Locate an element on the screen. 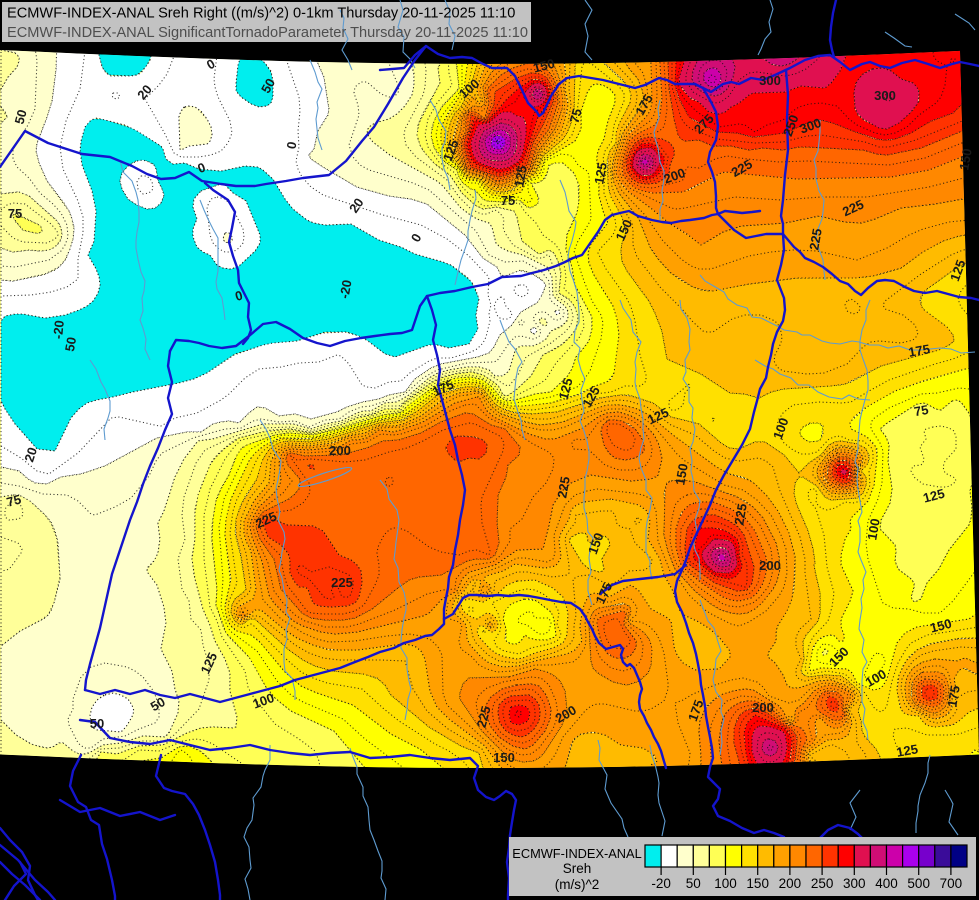 The image size is (979, 900). svg-text: 700 is located at coordinates (951, 883).